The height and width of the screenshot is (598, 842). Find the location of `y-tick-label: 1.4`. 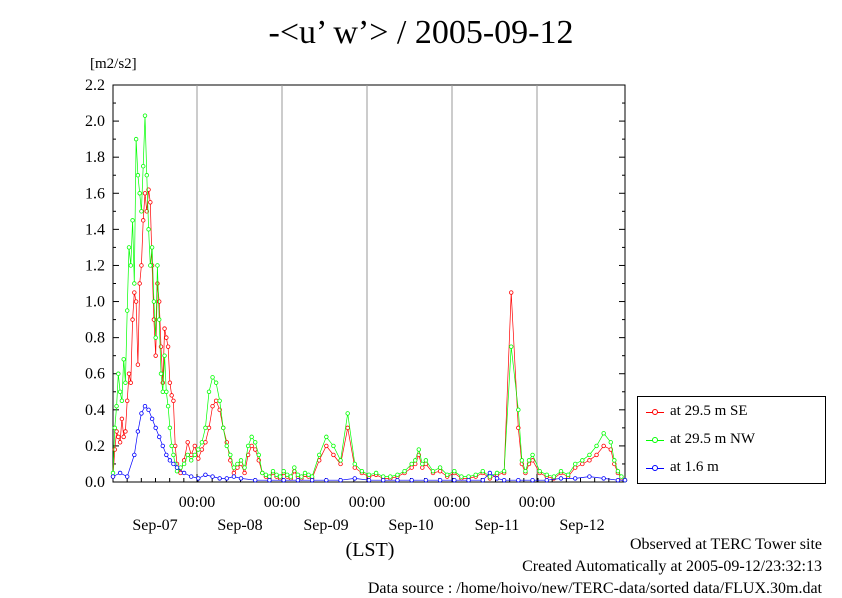

y-tick-label: 1.4 is located at coordinates (95, 229).